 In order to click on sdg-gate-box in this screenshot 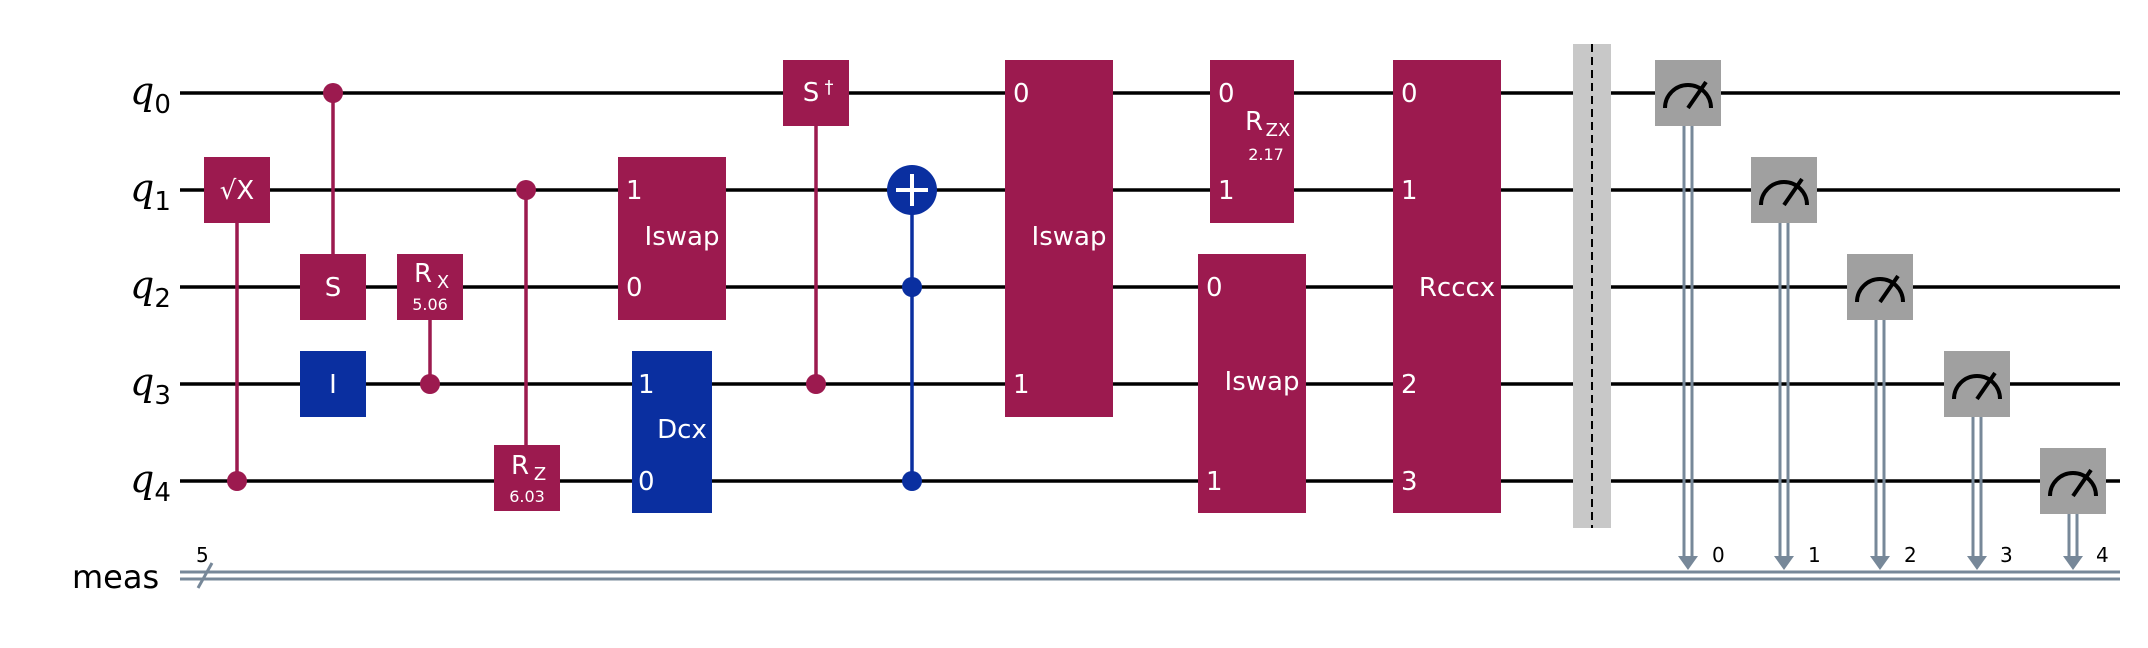, I will do `click(816, 93)`.